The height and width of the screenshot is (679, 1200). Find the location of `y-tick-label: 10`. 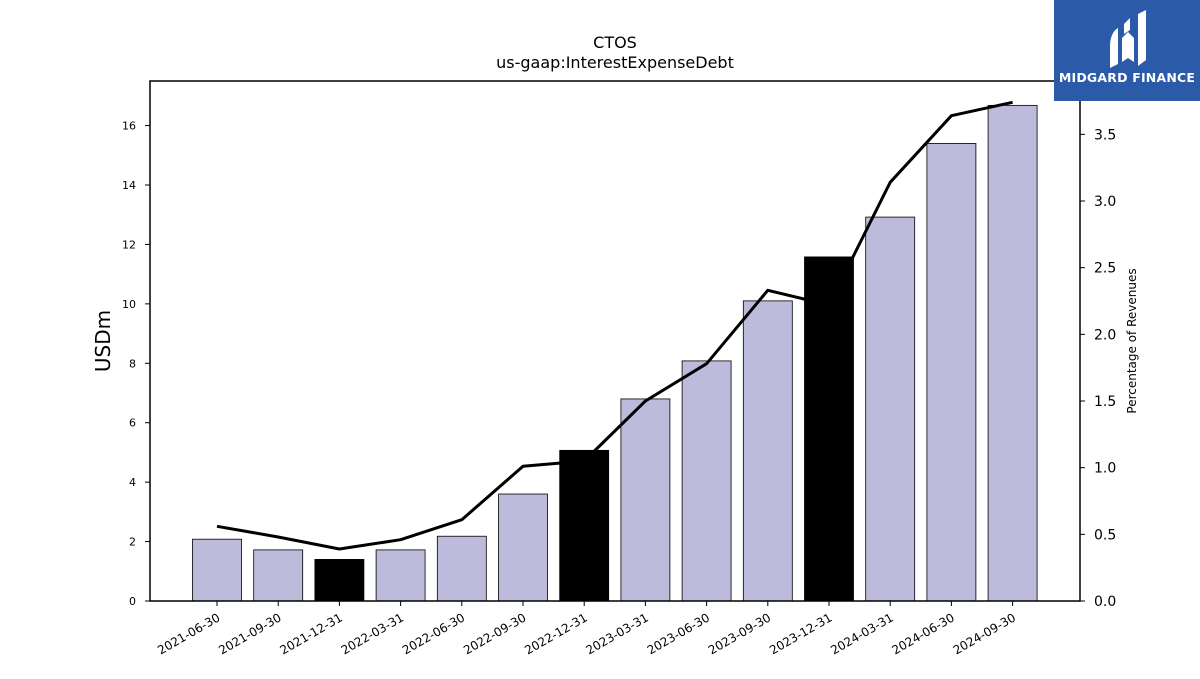

y-tick-label: 10 is located at coordinates (129, 304).